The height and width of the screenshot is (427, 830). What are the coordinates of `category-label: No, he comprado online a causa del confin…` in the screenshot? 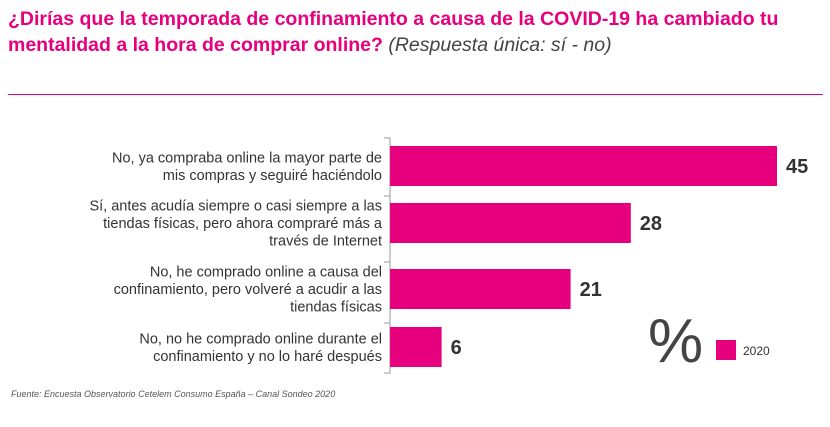 It's located at (248, 290).